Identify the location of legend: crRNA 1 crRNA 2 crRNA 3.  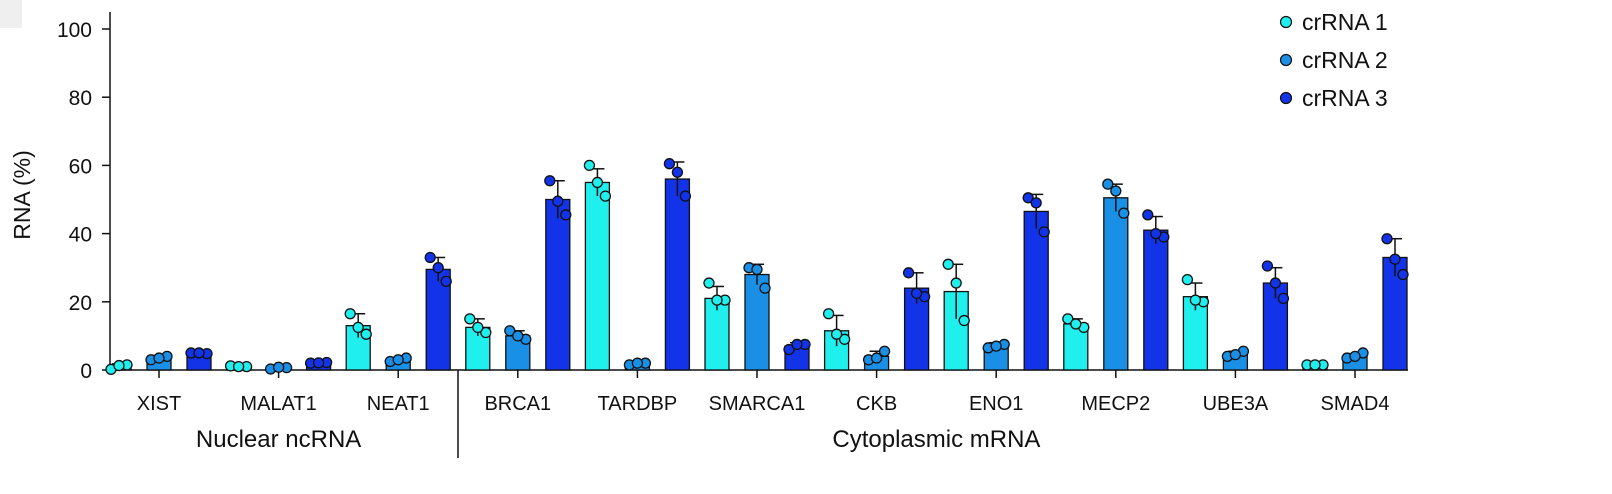
(1333, 60).